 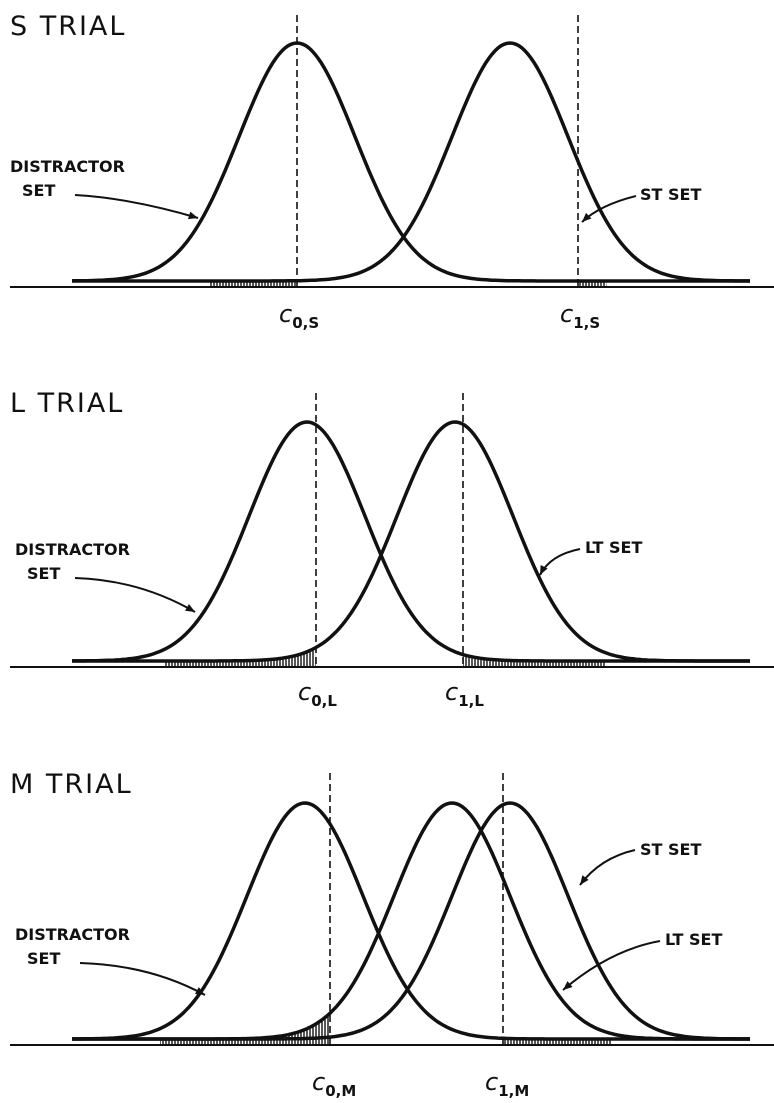 I want to click on criterion-subscript: 0,S, so click(x=305, y=323).